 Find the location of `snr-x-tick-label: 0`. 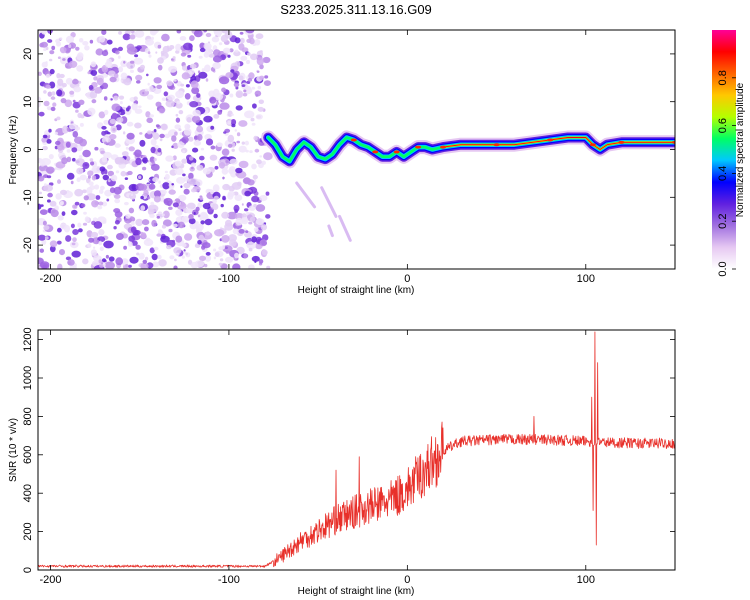

snr-x-tick-label: 0 is located at coordinates (407, 580).